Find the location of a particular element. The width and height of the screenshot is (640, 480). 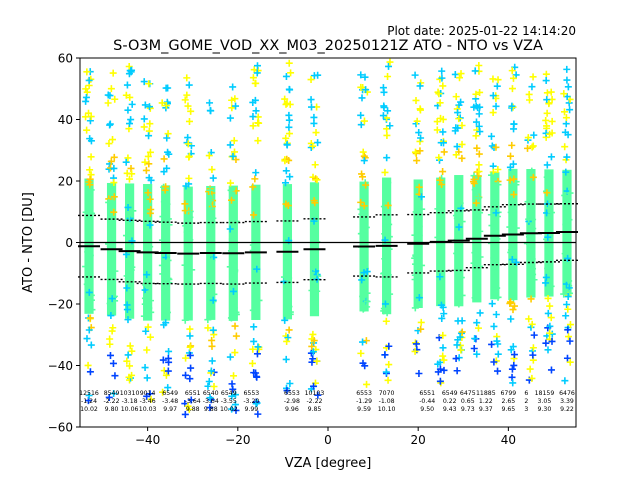

bin-annotation-text: 9014 is located at coordinates (148, 393).